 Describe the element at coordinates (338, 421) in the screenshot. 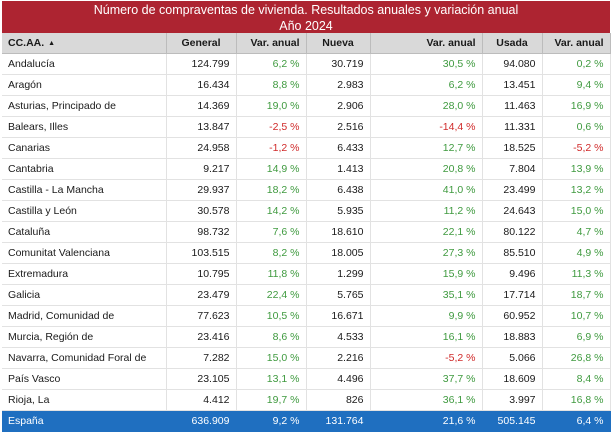

I see `cell-nueva: 131.764` at that location.